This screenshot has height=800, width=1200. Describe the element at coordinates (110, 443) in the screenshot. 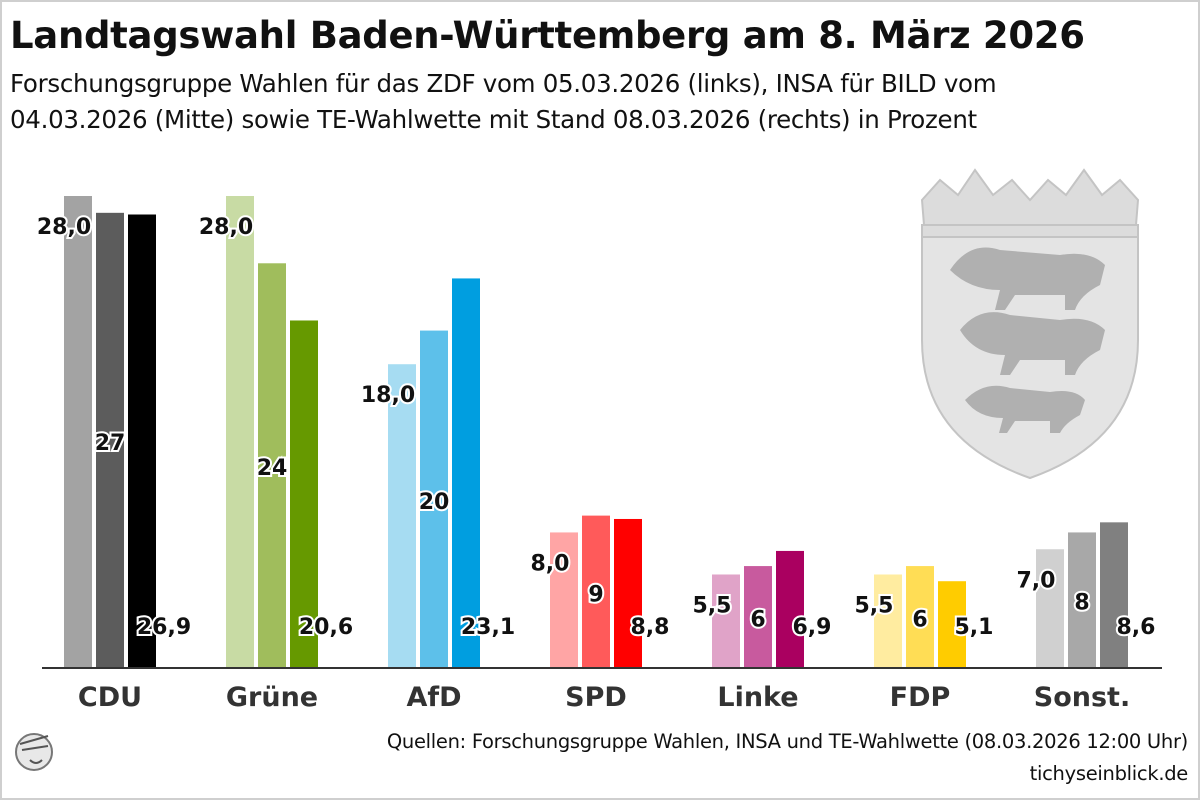

I see `data-label: 27` at that location.